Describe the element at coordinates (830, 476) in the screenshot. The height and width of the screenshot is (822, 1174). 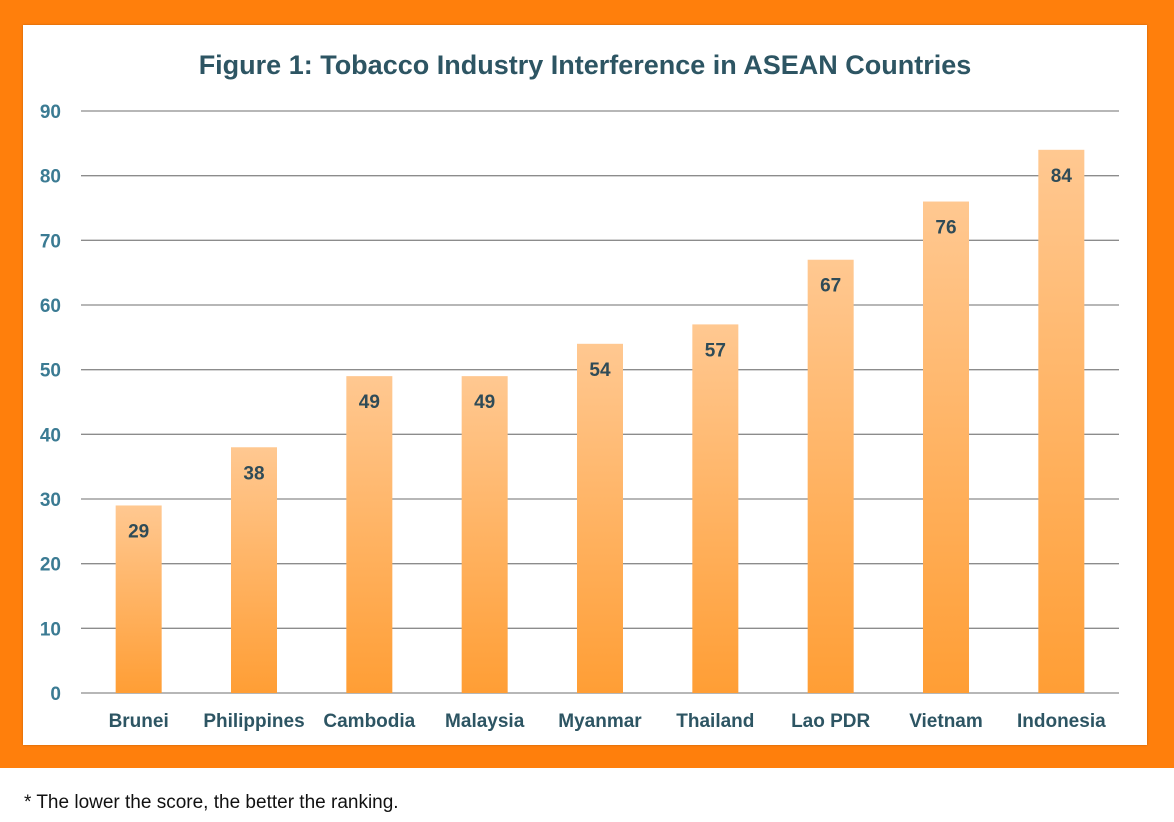
I see `bar-lao-pdr` at that location.